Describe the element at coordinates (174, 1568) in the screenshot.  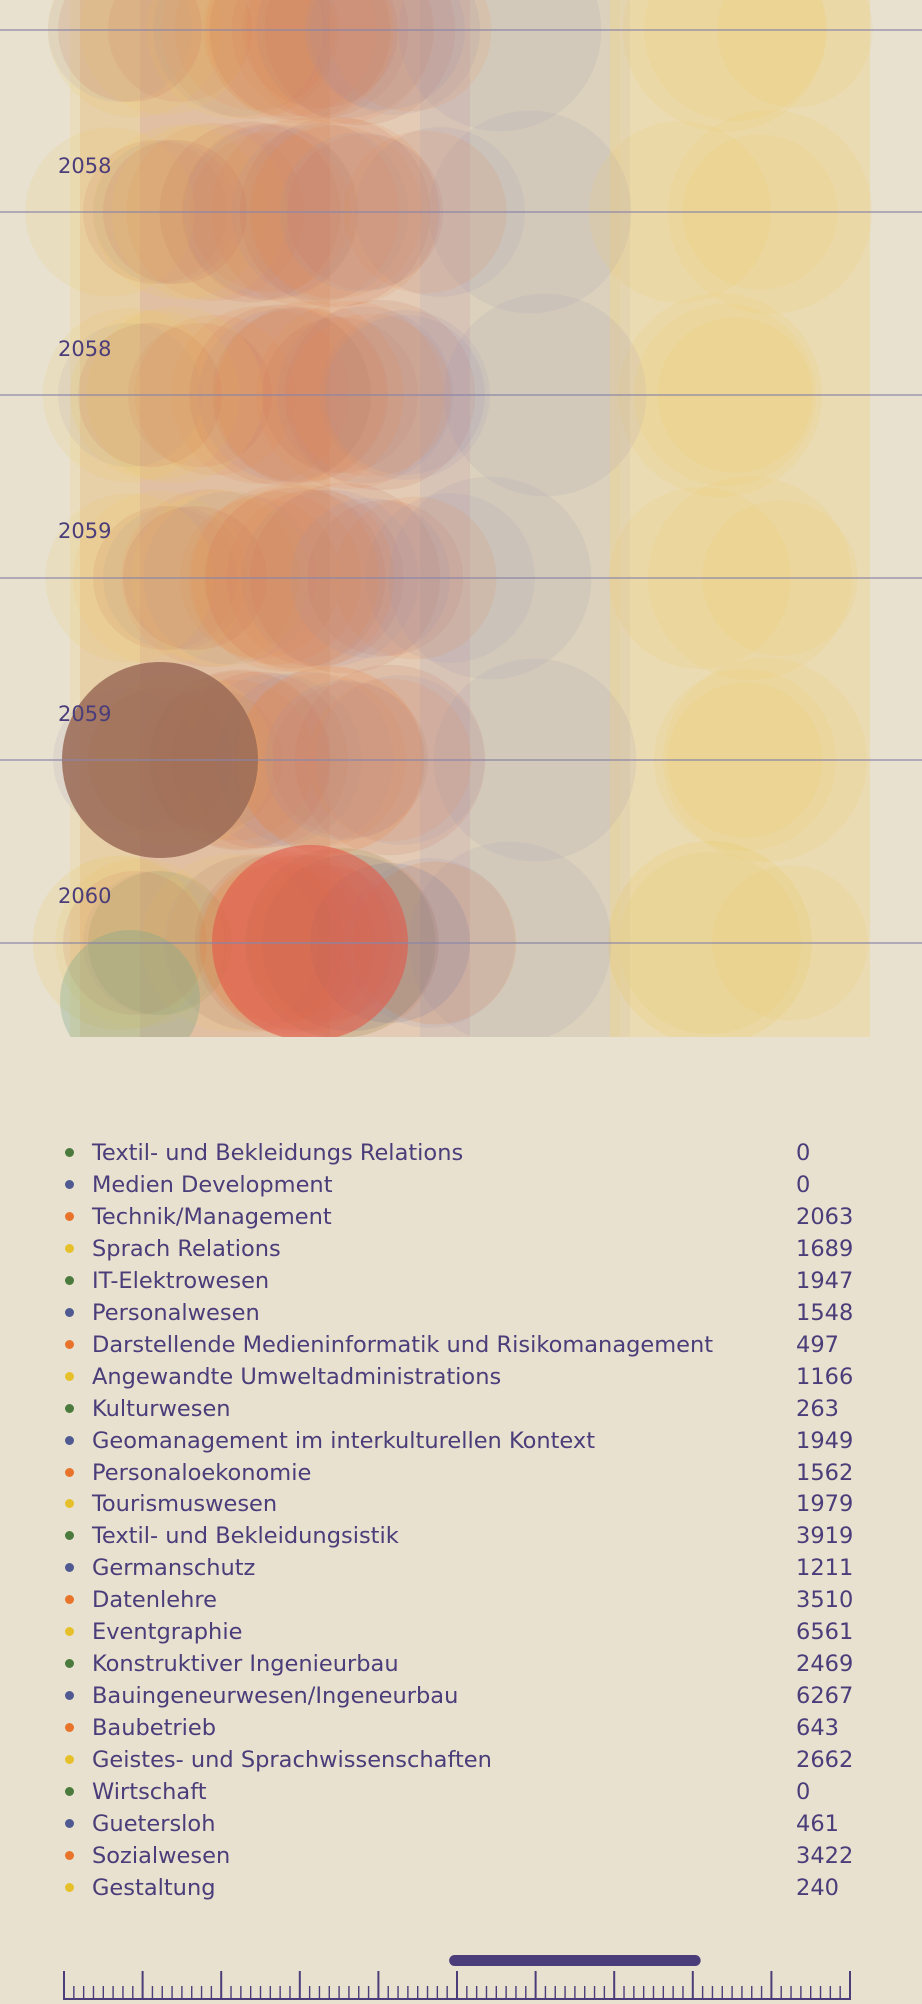
I see `legend-label: Germanschutz` at that location.